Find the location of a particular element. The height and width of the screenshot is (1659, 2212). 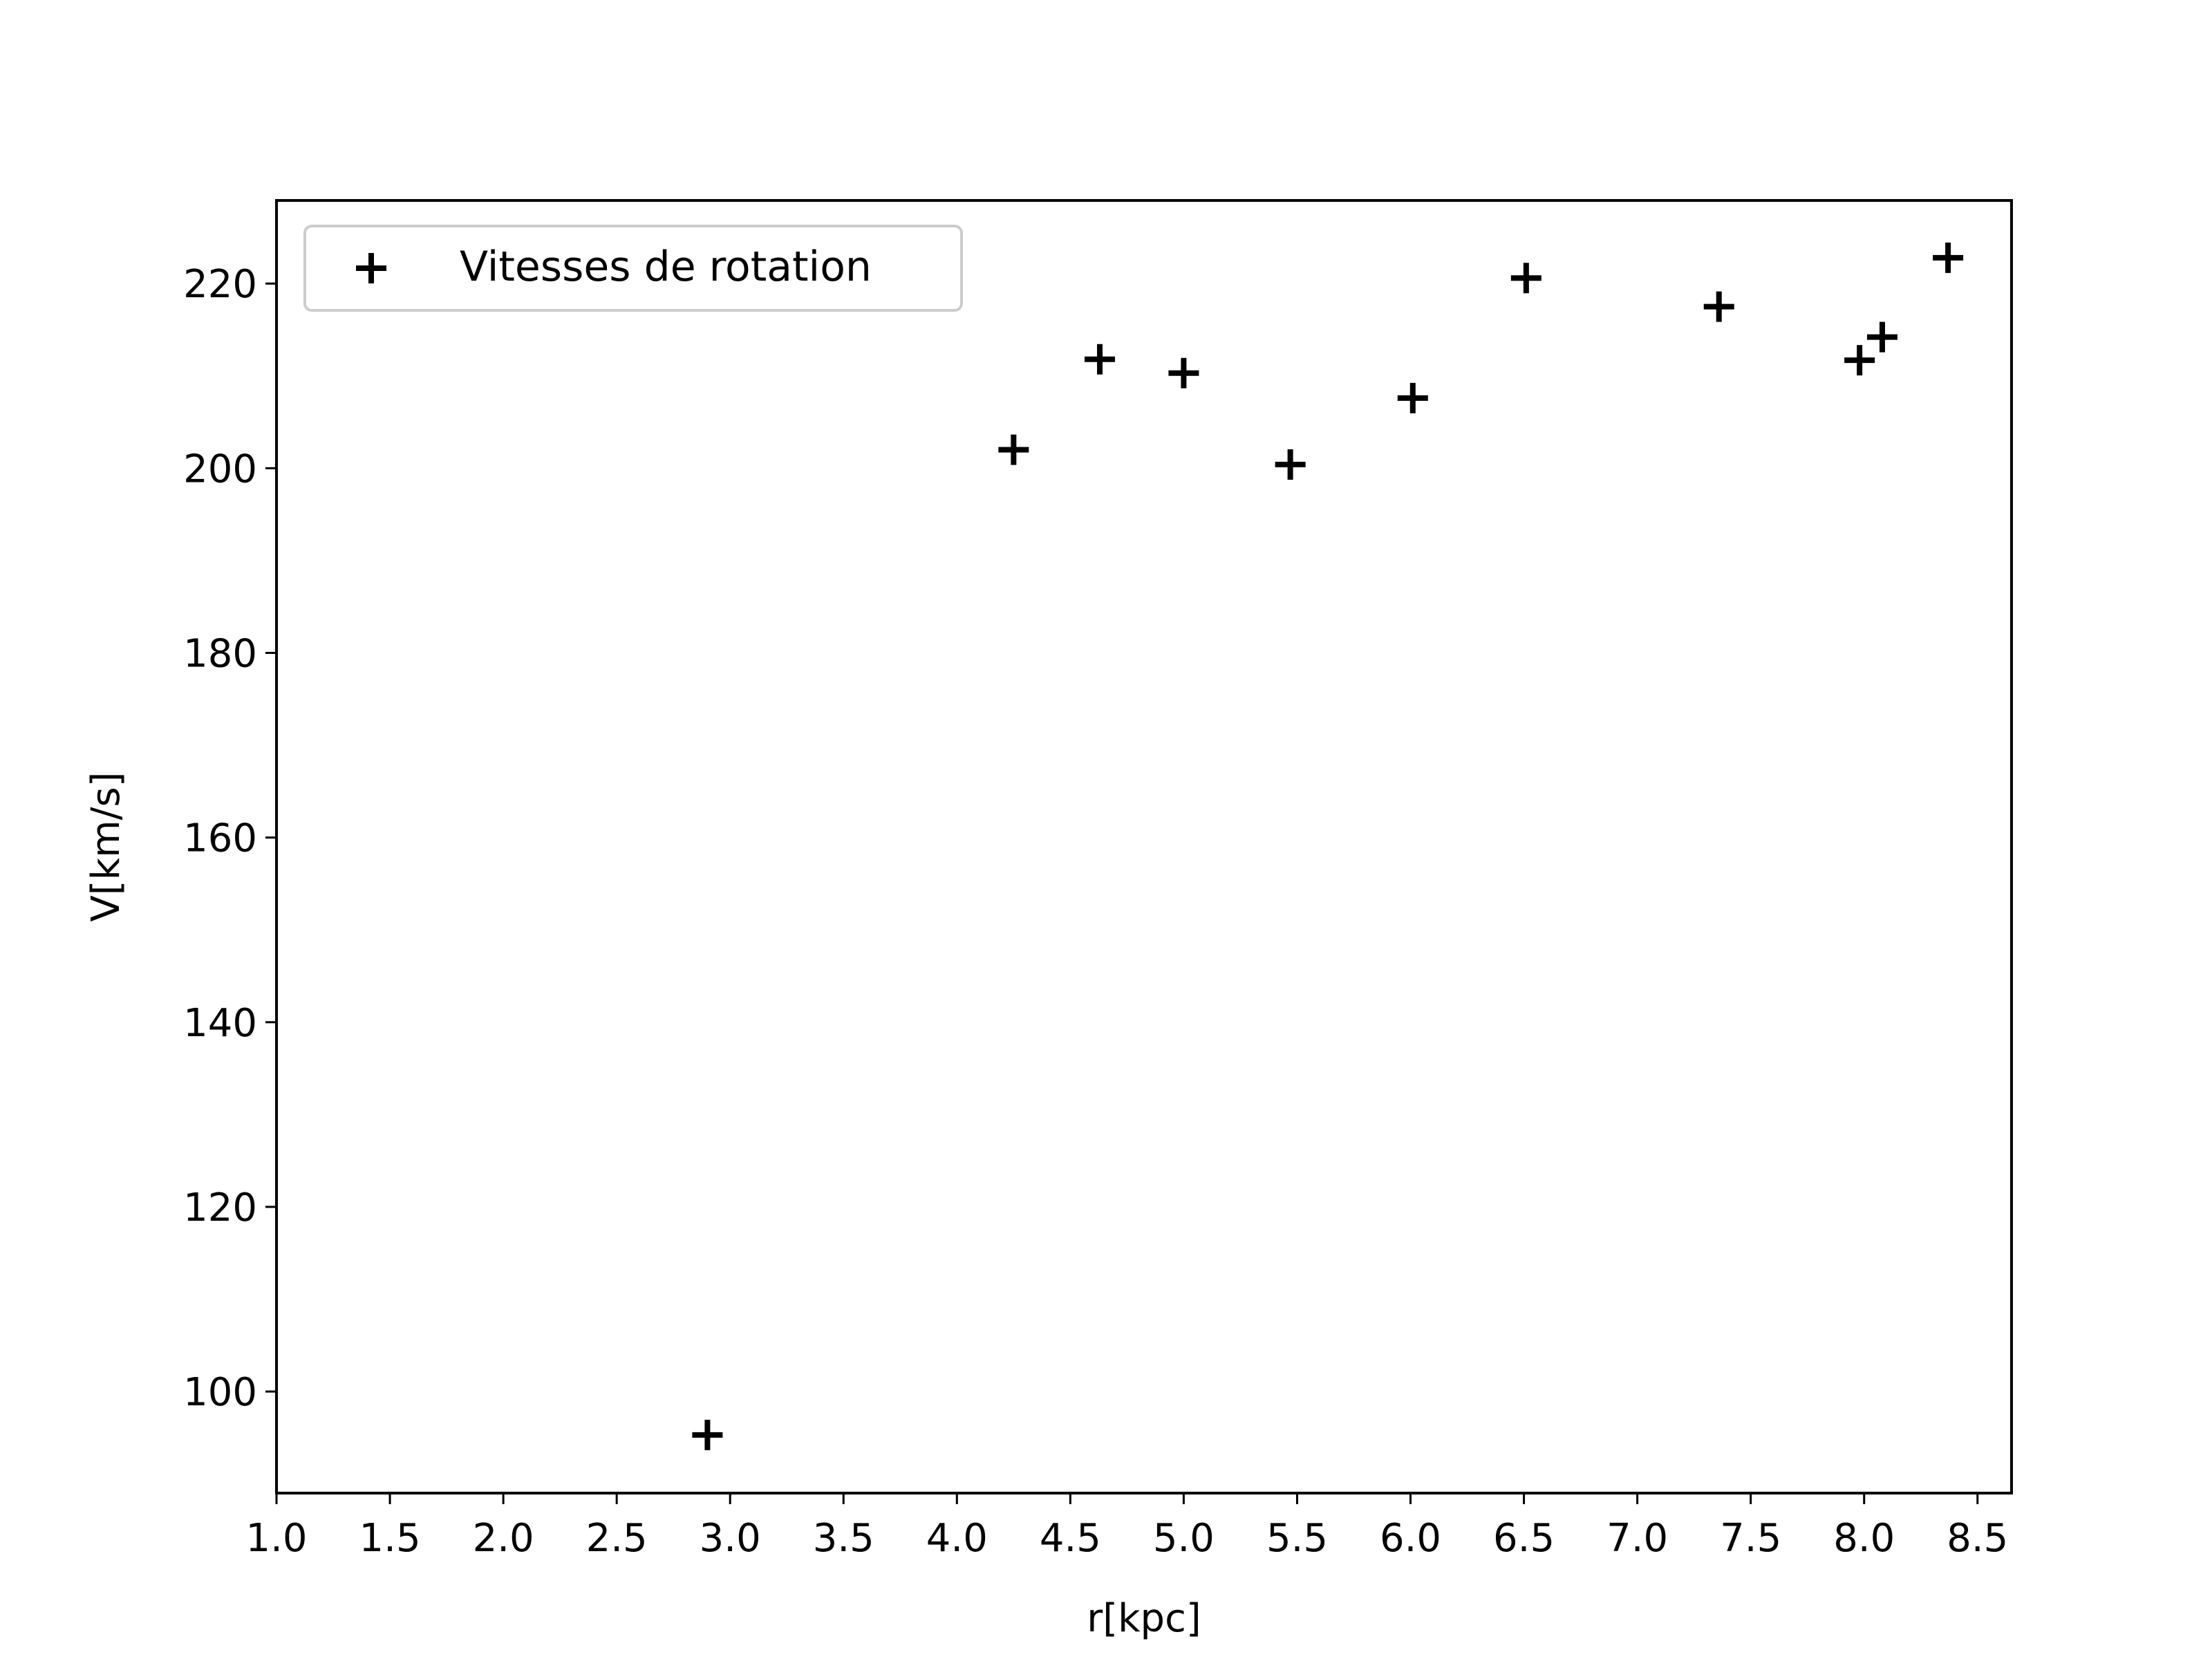

x-tick-label: 6.0 is located at coordinates (1410, 1539).